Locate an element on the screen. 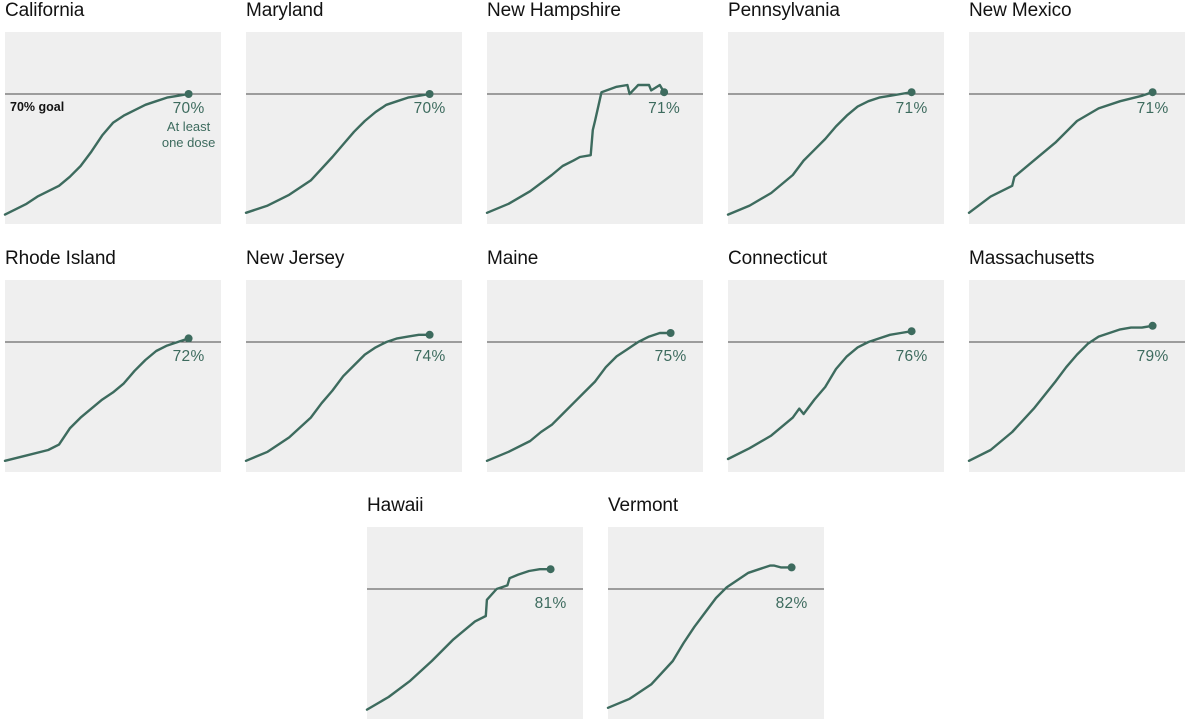 Image resolution: width=1200 pixels, height=728 pixels. note-line-1: At least is located at coordinates (189, 126).